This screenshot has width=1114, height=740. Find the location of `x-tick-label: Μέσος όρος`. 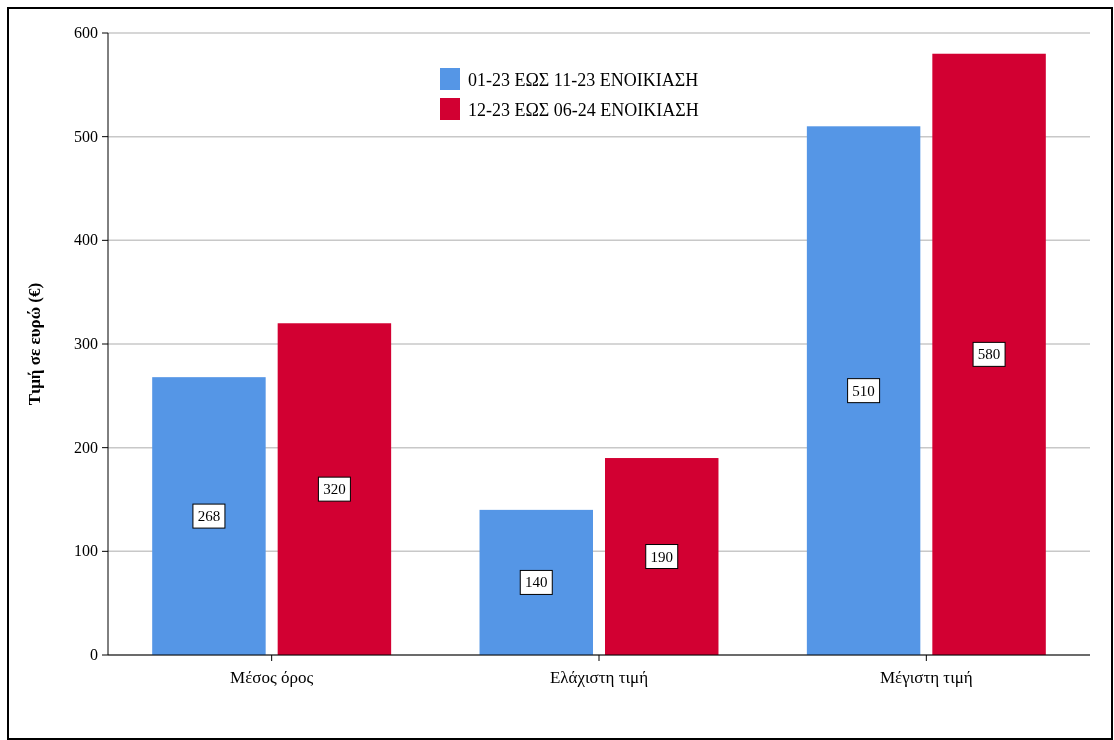

x-tick-label: Μέσος όρος is located at coordinates (272, 677).